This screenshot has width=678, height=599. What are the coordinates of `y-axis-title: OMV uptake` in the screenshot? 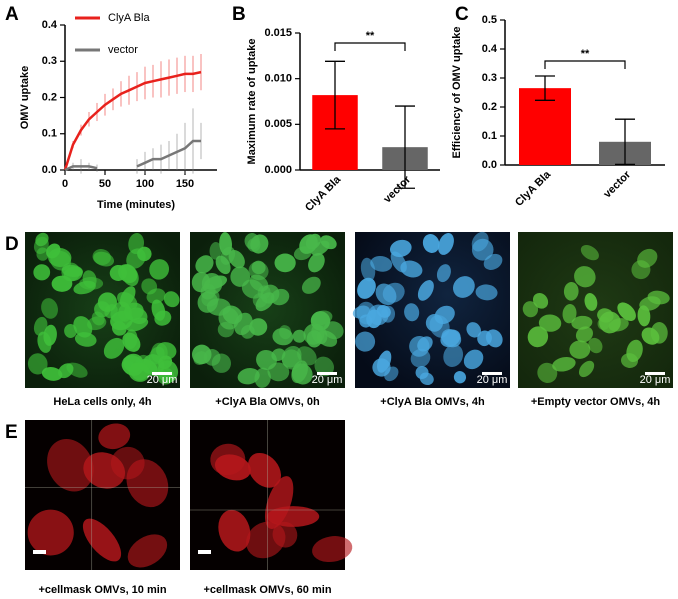 It's located at (25, 98).